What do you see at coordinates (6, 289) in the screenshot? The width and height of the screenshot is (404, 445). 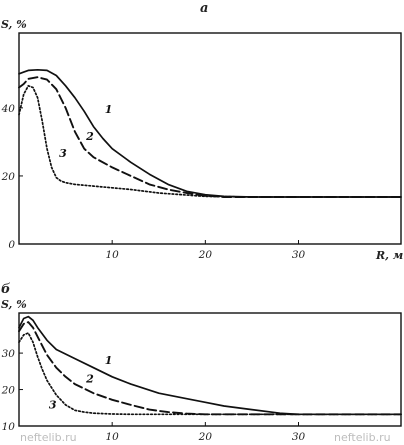 I see `panel-letter-b: б` at bounding box center [6, 289].